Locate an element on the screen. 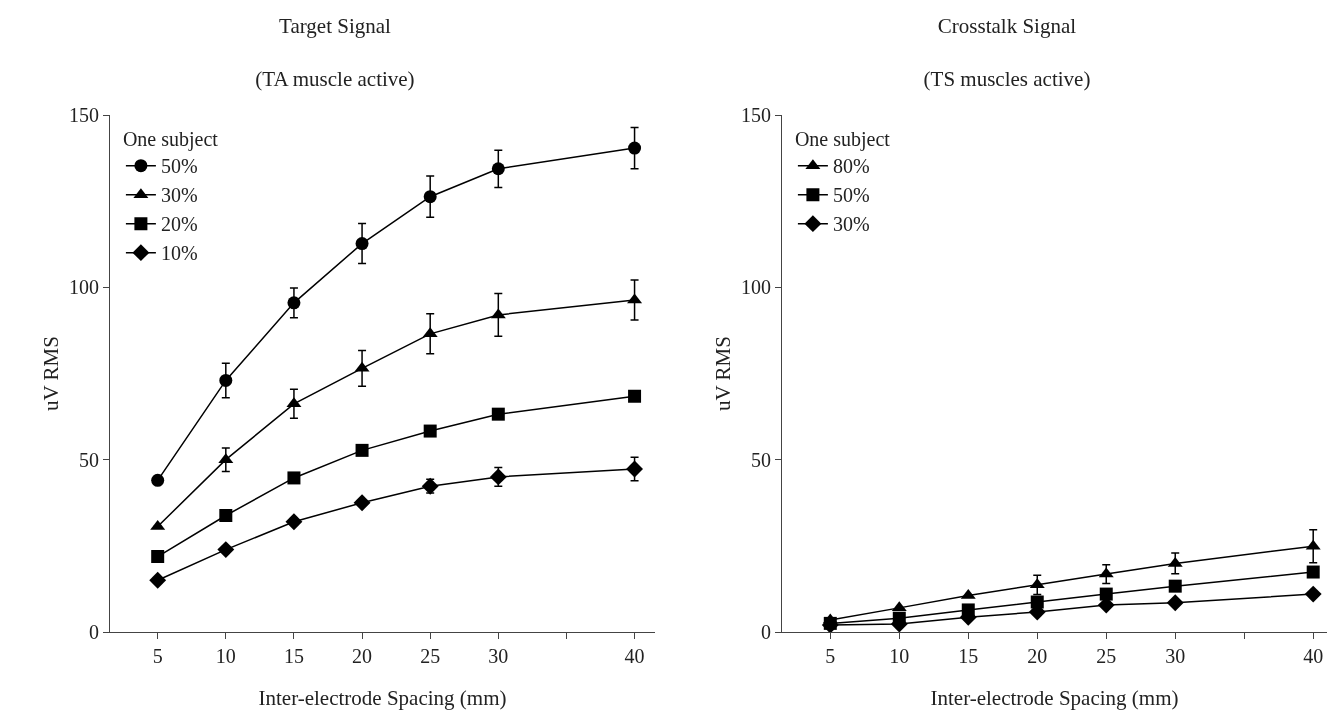  chart-title: Target Signal is located at coordinates (335, 25).